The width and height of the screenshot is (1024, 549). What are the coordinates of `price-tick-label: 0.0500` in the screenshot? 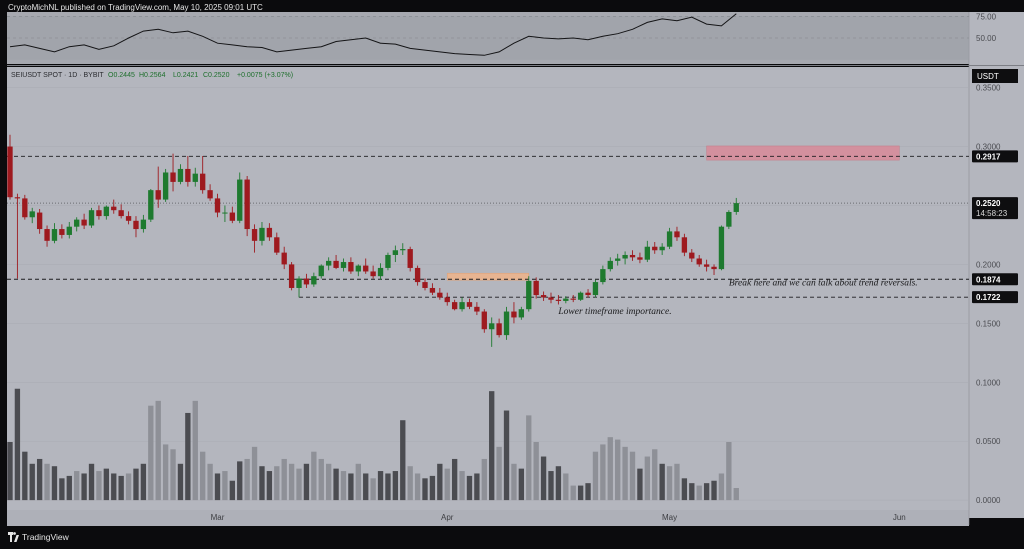 It's located at (988, 441).